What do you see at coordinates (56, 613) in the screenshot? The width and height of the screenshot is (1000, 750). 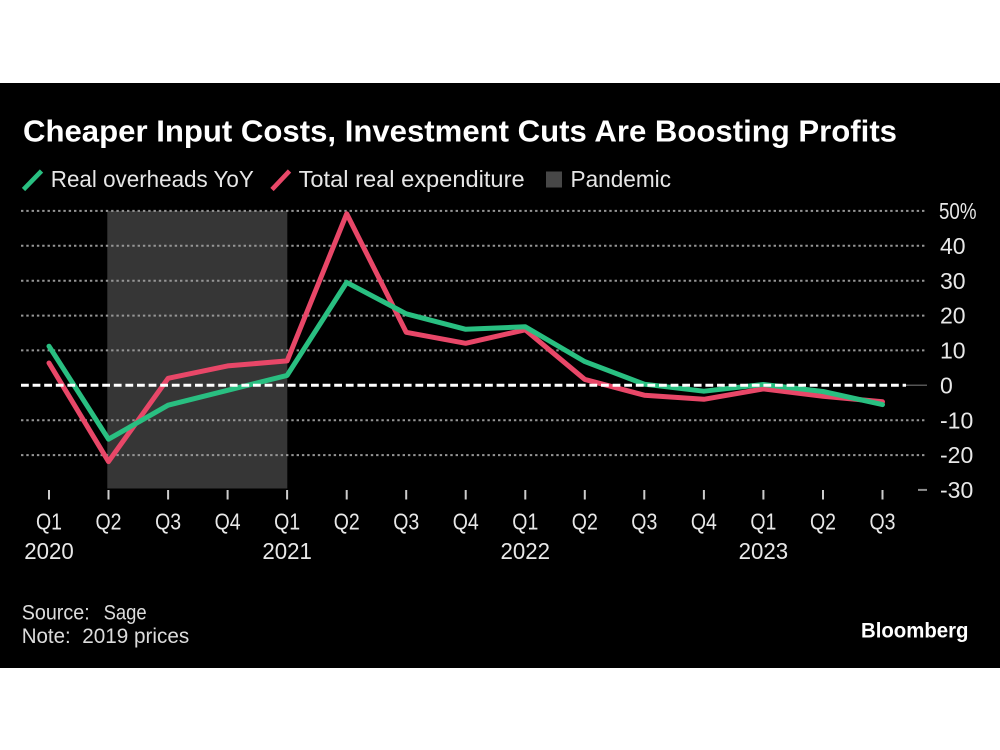 I see `svg-text: Source:` at bounding box center [56, 613].